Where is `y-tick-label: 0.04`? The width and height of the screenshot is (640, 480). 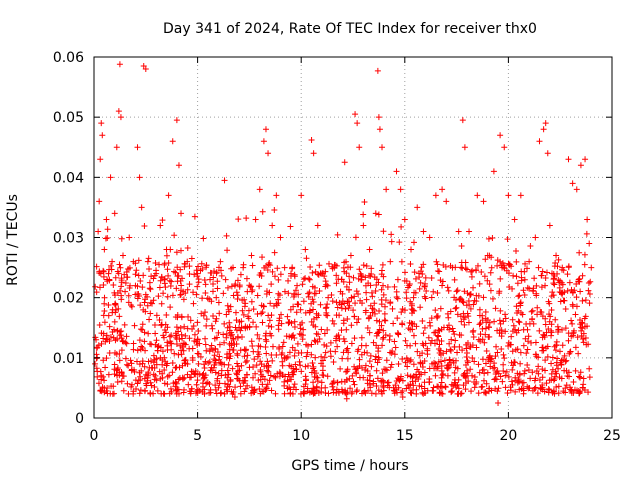 y-tick-label: 0.04 is located at coordinates (68, 178).